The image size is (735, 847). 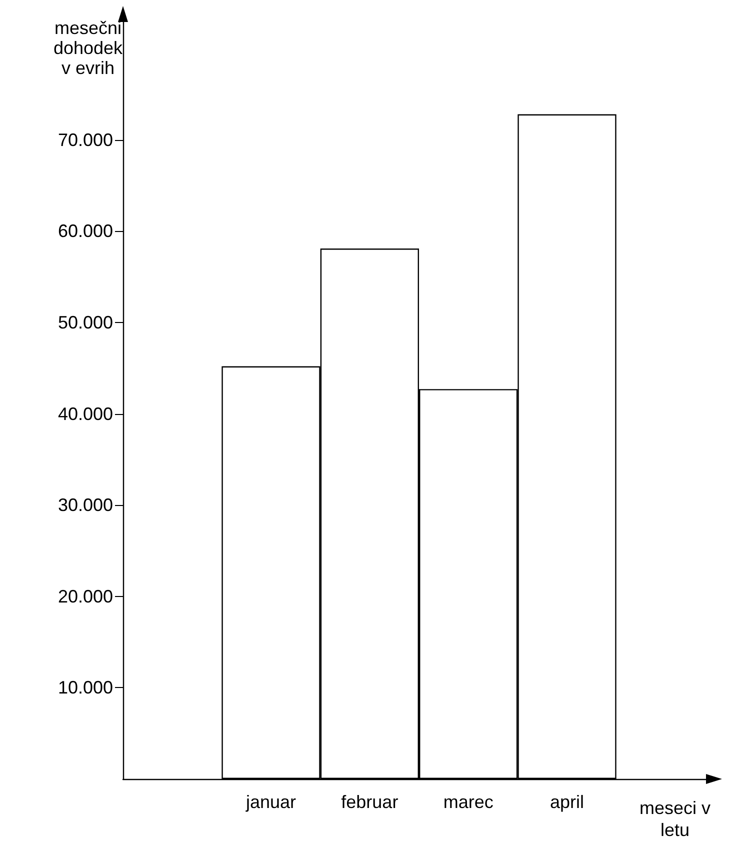 I want to click on y-tick-label: 40.000, so click(x=85, y=414).